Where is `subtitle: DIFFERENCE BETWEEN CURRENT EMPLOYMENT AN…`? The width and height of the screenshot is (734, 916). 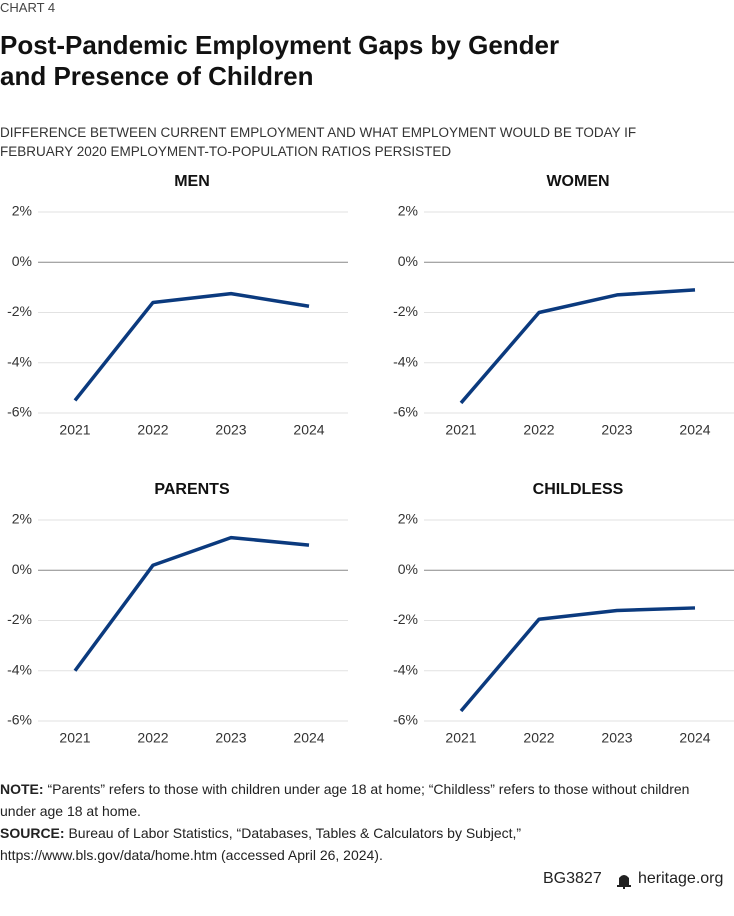 subtitle: DIFFERENCE BETWEEN CURRENT EMPLOYMENT AN… is located at coordinates (318, 142).